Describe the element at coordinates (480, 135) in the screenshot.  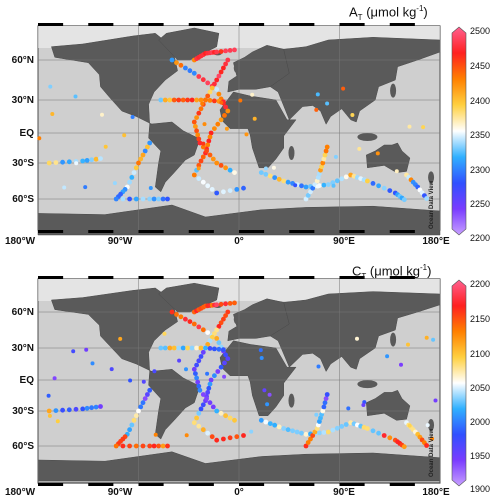
I see `colorbar-tick: 2350` at that location.